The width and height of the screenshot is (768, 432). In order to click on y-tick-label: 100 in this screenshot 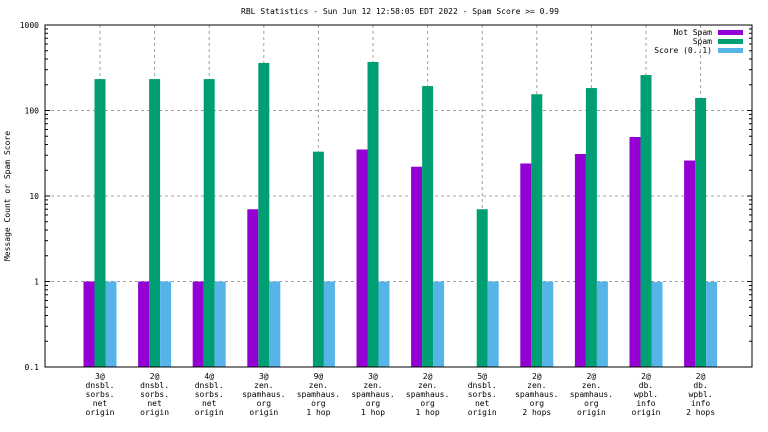, I will do `click(32, 111)`.